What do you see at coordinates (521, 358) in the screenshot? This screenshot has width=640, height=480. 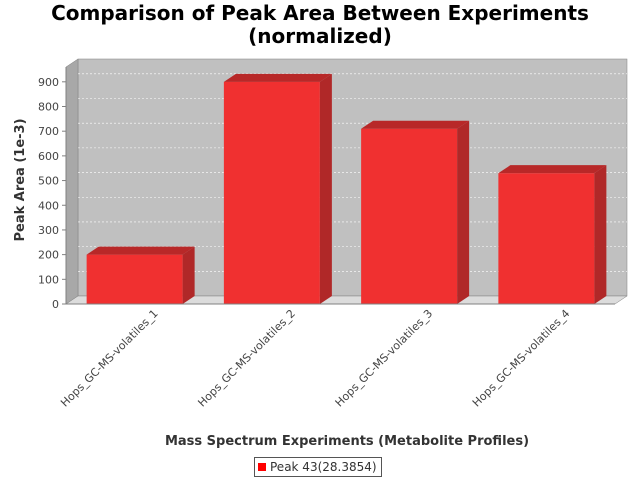 I see `x-tick-label: Hops_GC-MS-volatiles_4` at bounding box center [521, 358].